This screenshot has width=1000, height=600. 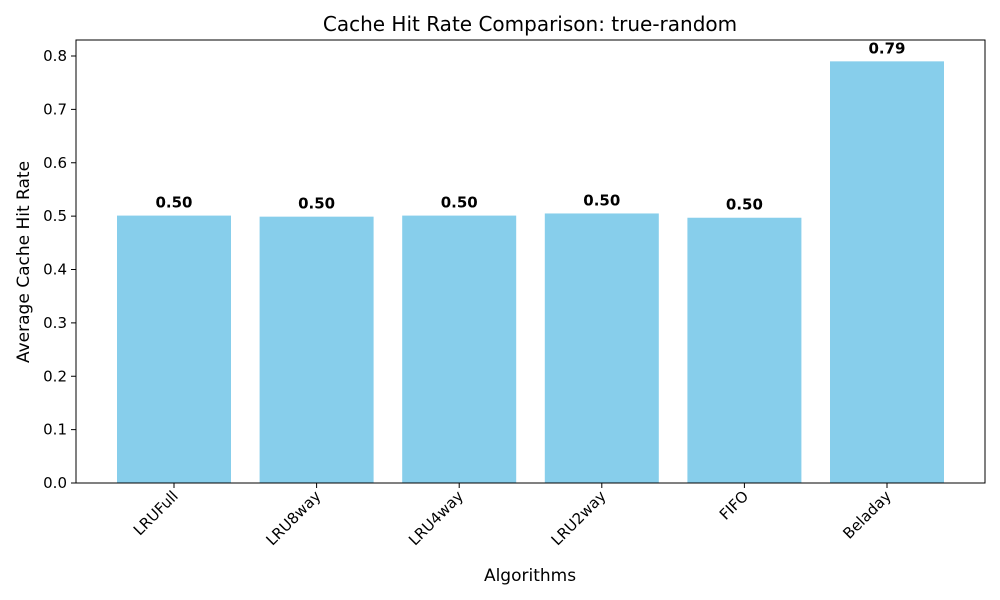 What do you see at coordinates (459, 349) in the screenshot?
I see `bar-lru4way` at bounding box center [459, 349].